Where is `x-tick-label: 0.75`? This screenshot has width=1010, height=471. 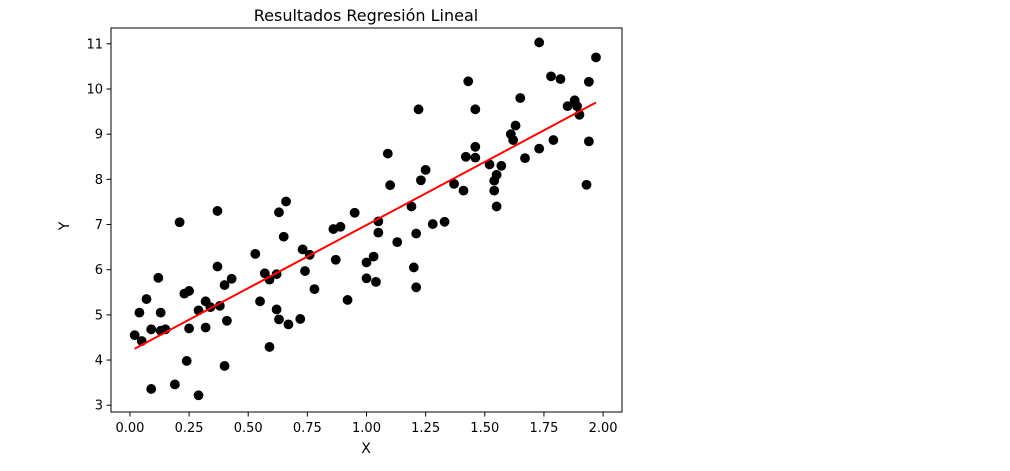 x-tick-label: 0.75 is located at coordinates (307, 428).